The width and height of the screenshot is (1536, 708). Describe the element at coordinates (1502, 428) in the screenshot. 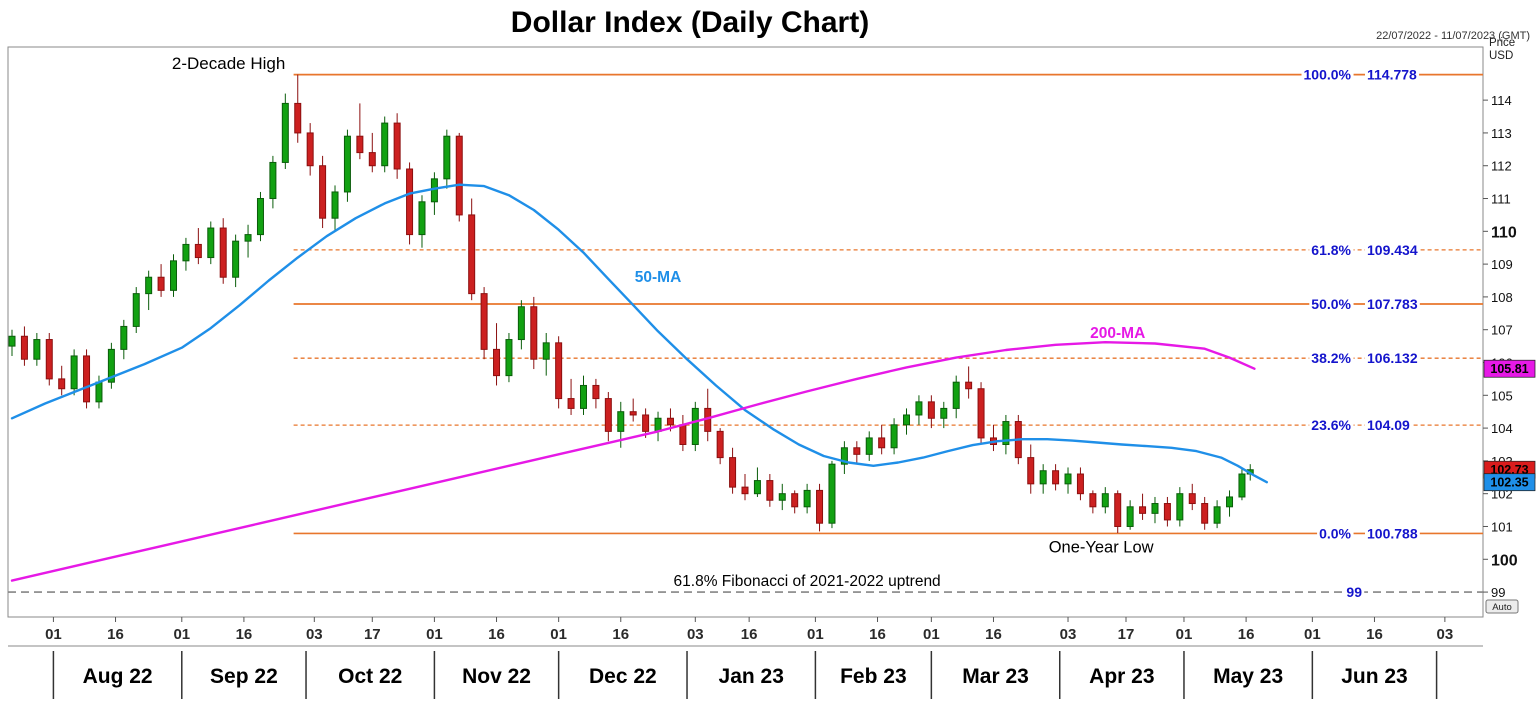

I see `svg-text: 104` at that location.